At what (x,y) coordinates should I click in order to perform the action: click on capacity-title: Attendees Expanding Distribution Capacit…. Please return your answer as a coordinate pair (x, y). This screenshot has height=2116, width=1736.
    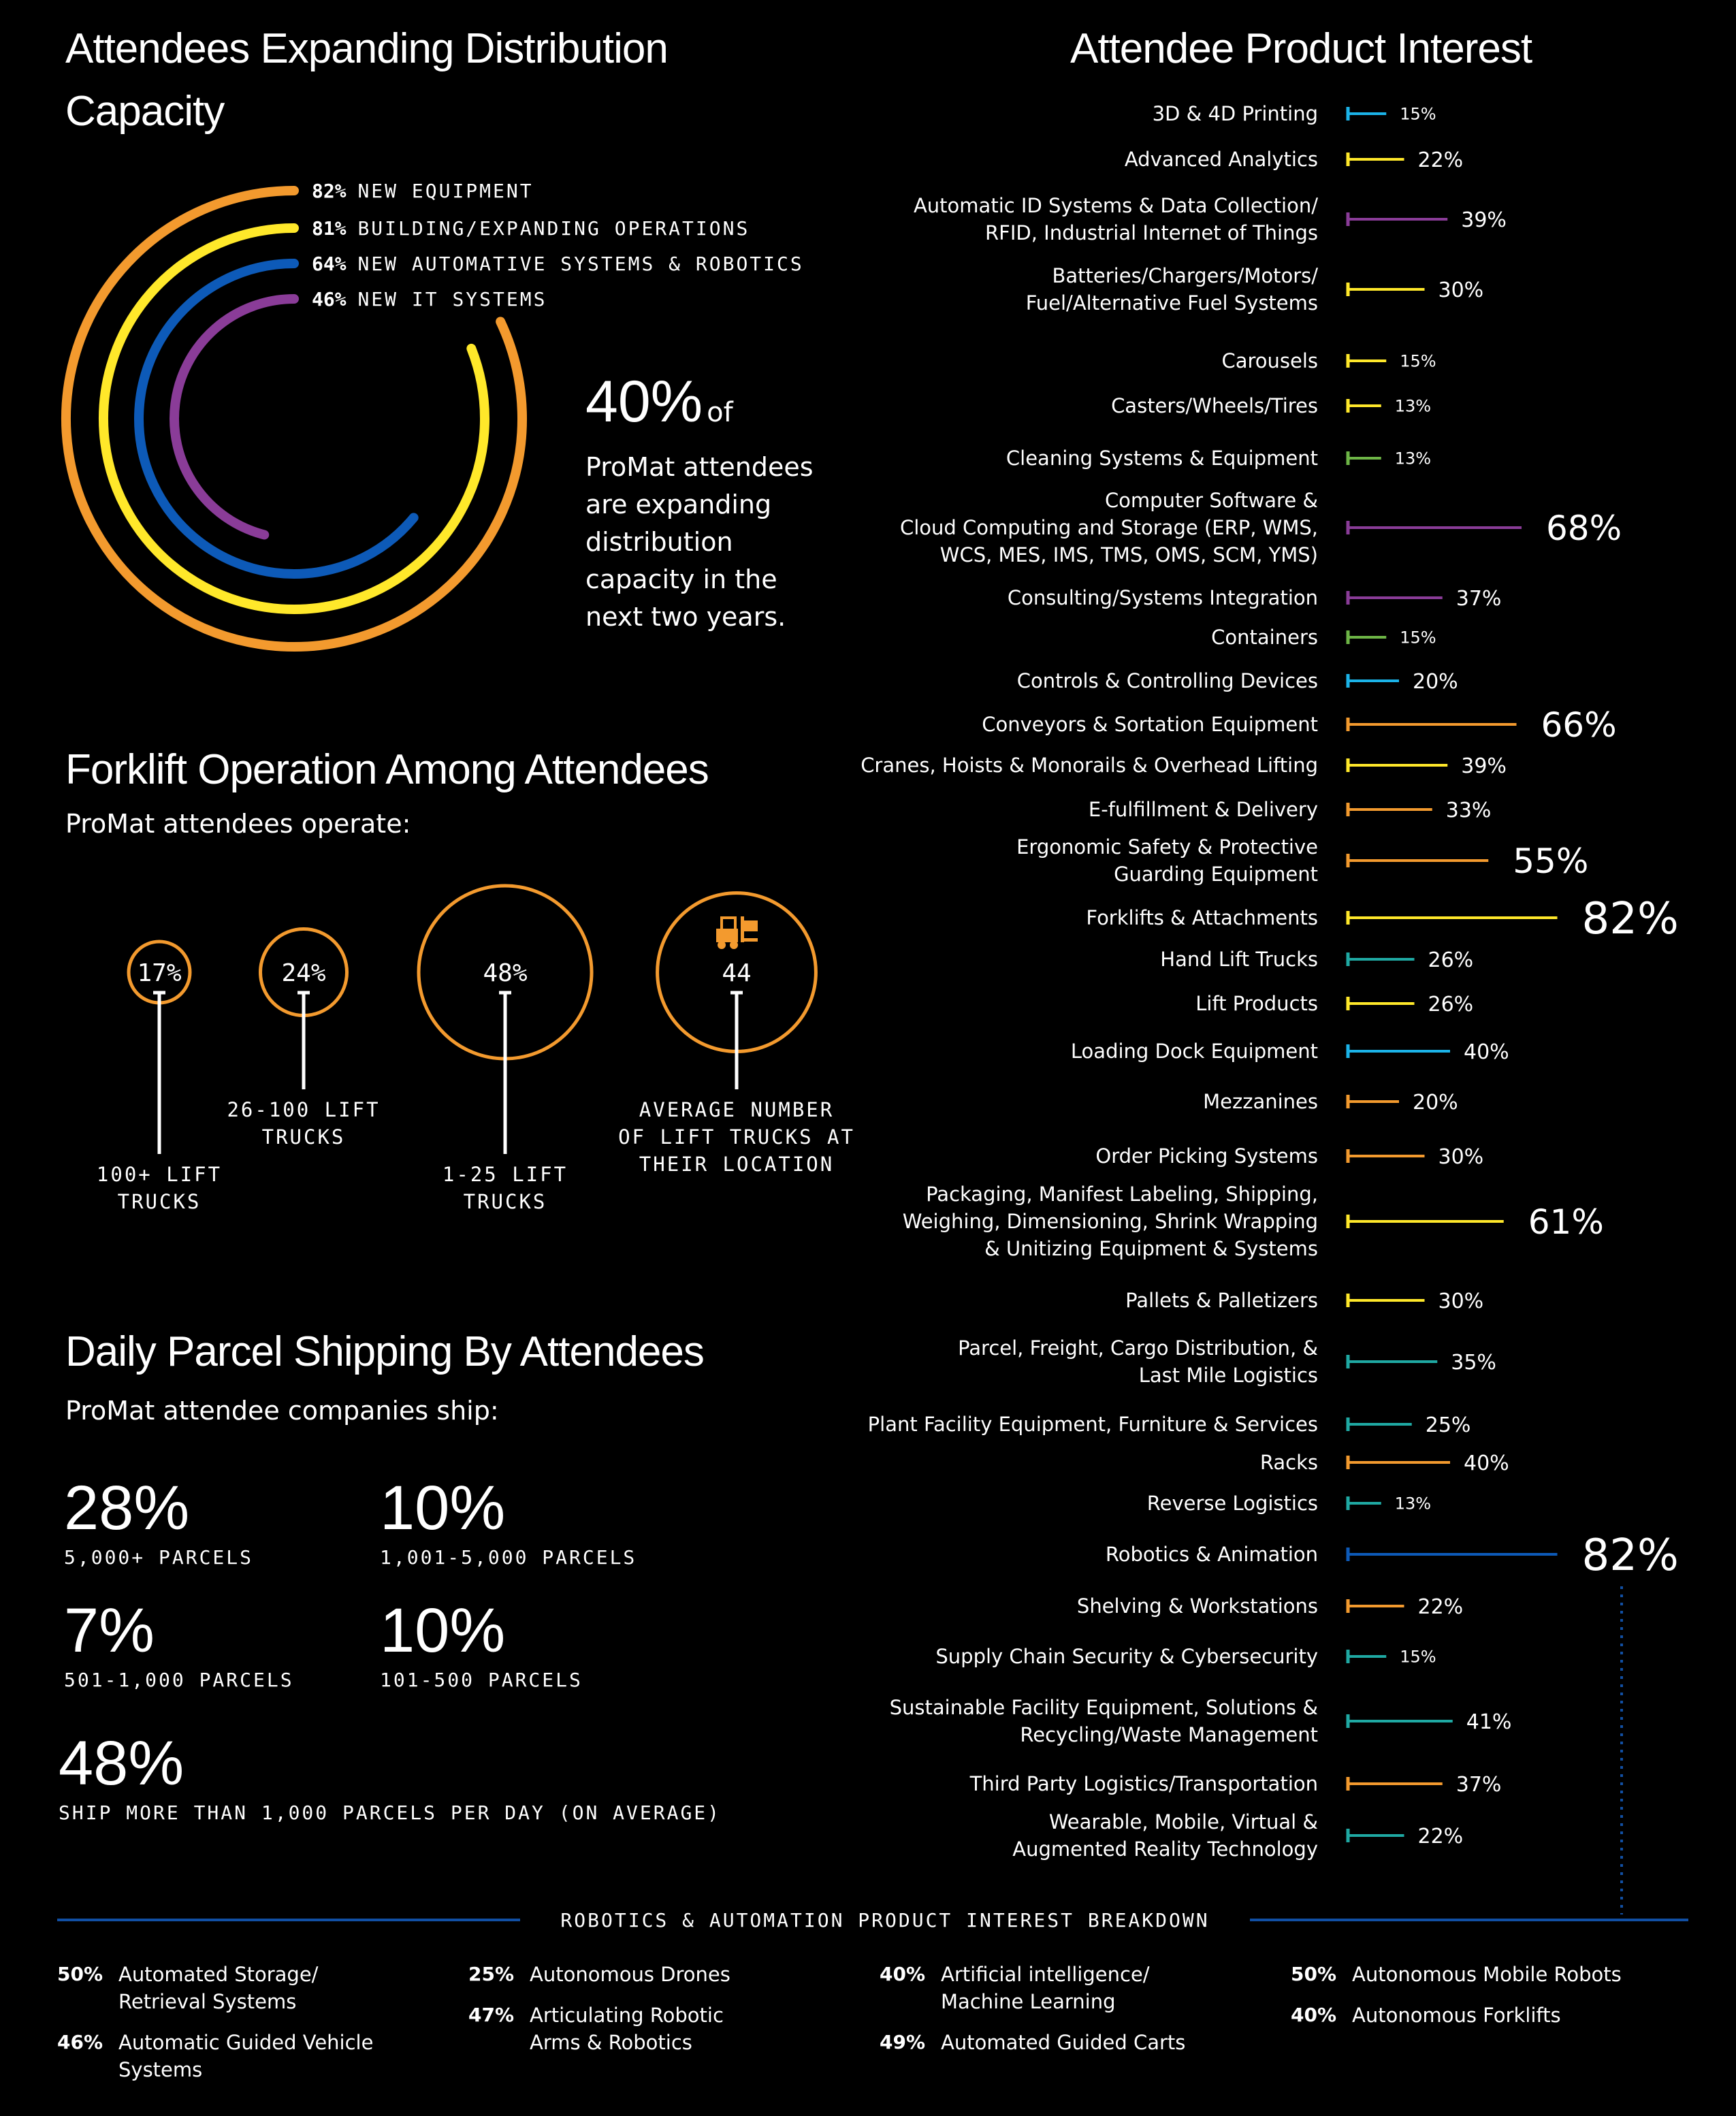
    Looking at the image, I should click on (367, 80).